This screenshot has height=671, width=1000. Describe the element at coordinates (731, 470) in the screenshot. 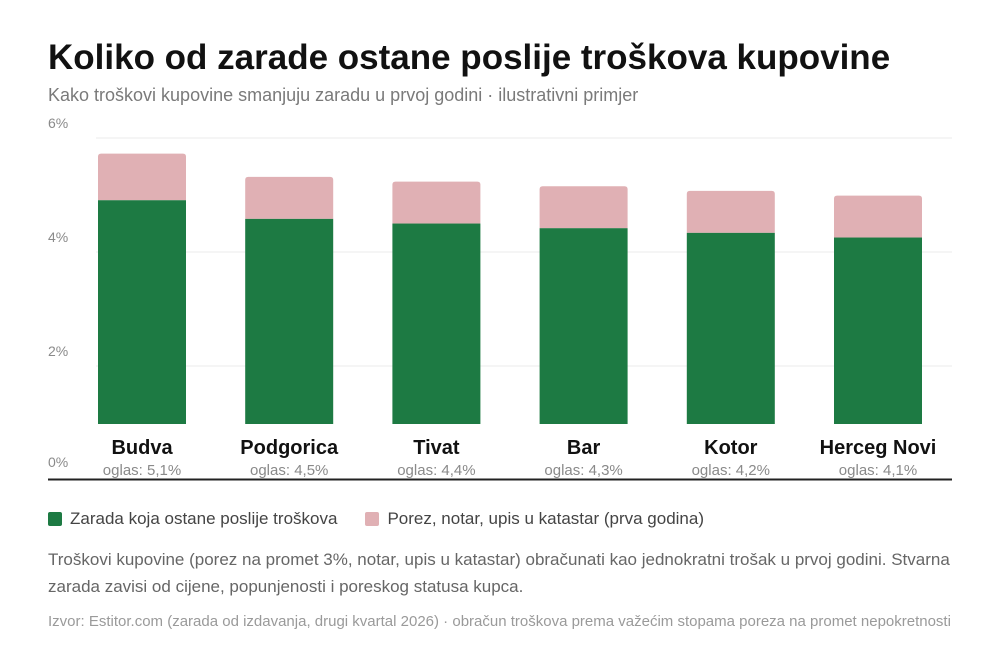

I see `category-sublabel: oglas: 4,2%` at that location.